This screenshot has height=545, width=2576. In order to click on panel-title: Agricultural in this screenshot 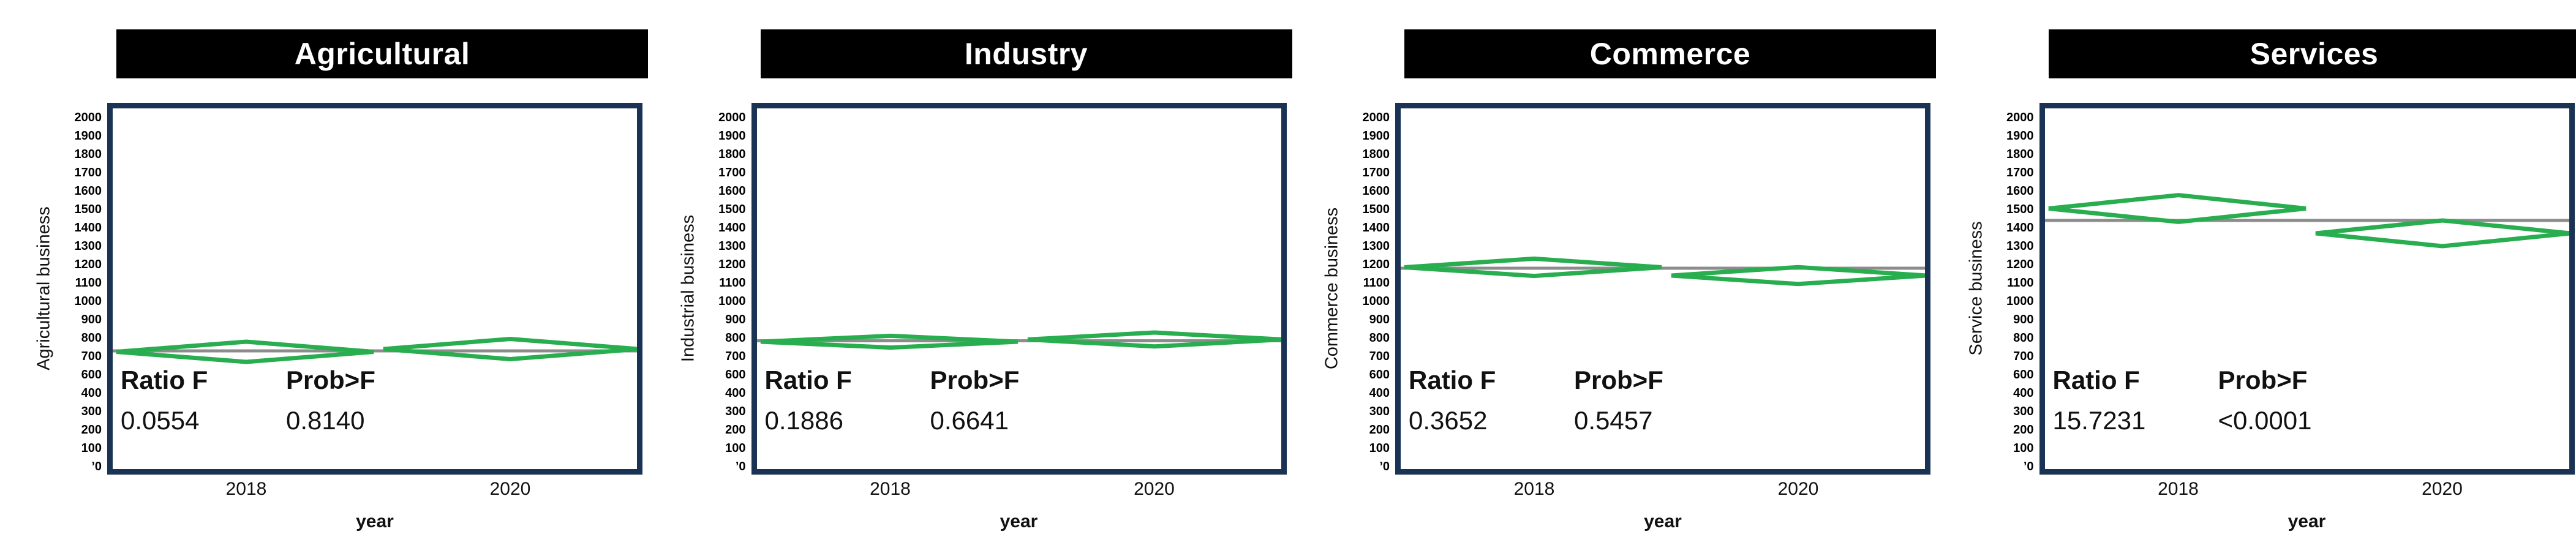, I will do `click(382, 54)`.